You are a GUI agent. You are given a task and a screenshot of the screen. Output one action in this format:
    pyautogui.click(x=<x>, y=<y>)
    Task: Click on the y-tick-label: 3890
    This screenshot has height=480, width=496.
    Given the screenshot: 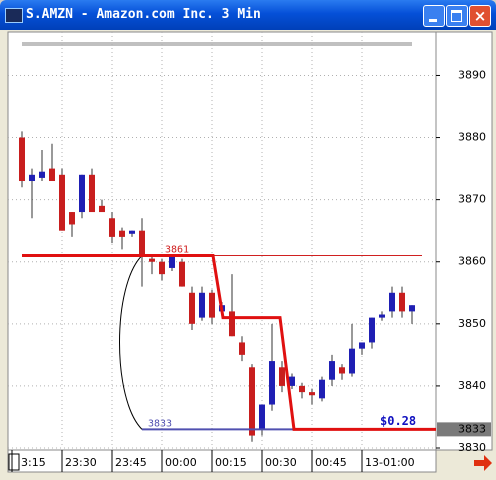 What is the action you would take?
    pyautogui.click(x=472, y=74)
    